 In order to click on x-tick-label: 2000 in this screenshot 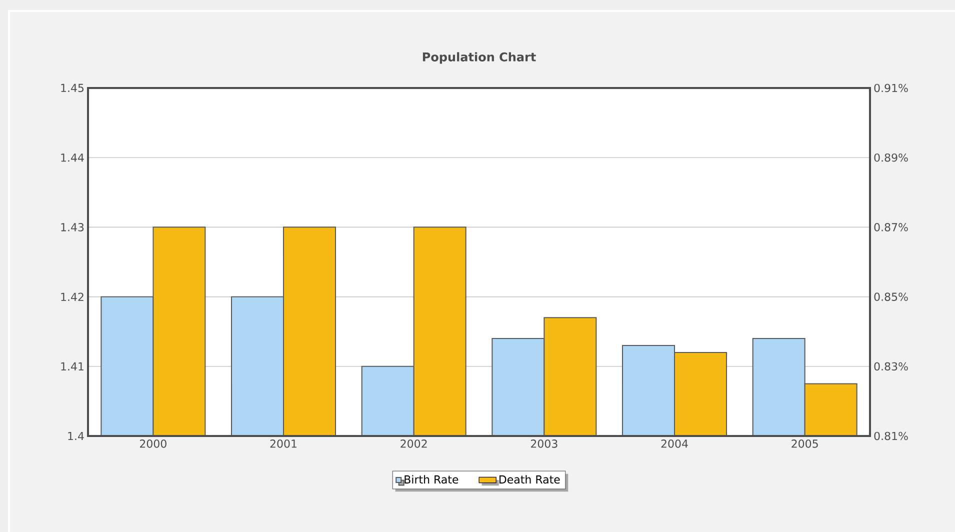, I will do `click(153, 444)`.